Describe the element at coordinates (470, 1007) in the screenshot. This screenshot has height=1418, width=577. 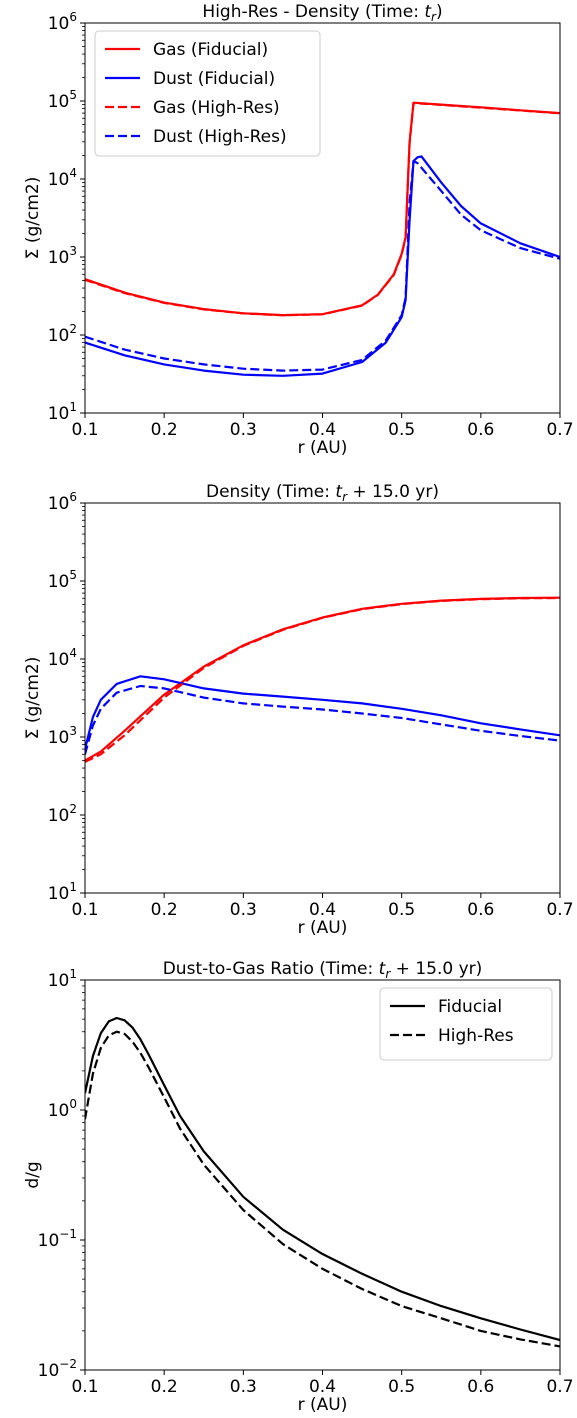
I see `legend-label: Fiducial` at that location.